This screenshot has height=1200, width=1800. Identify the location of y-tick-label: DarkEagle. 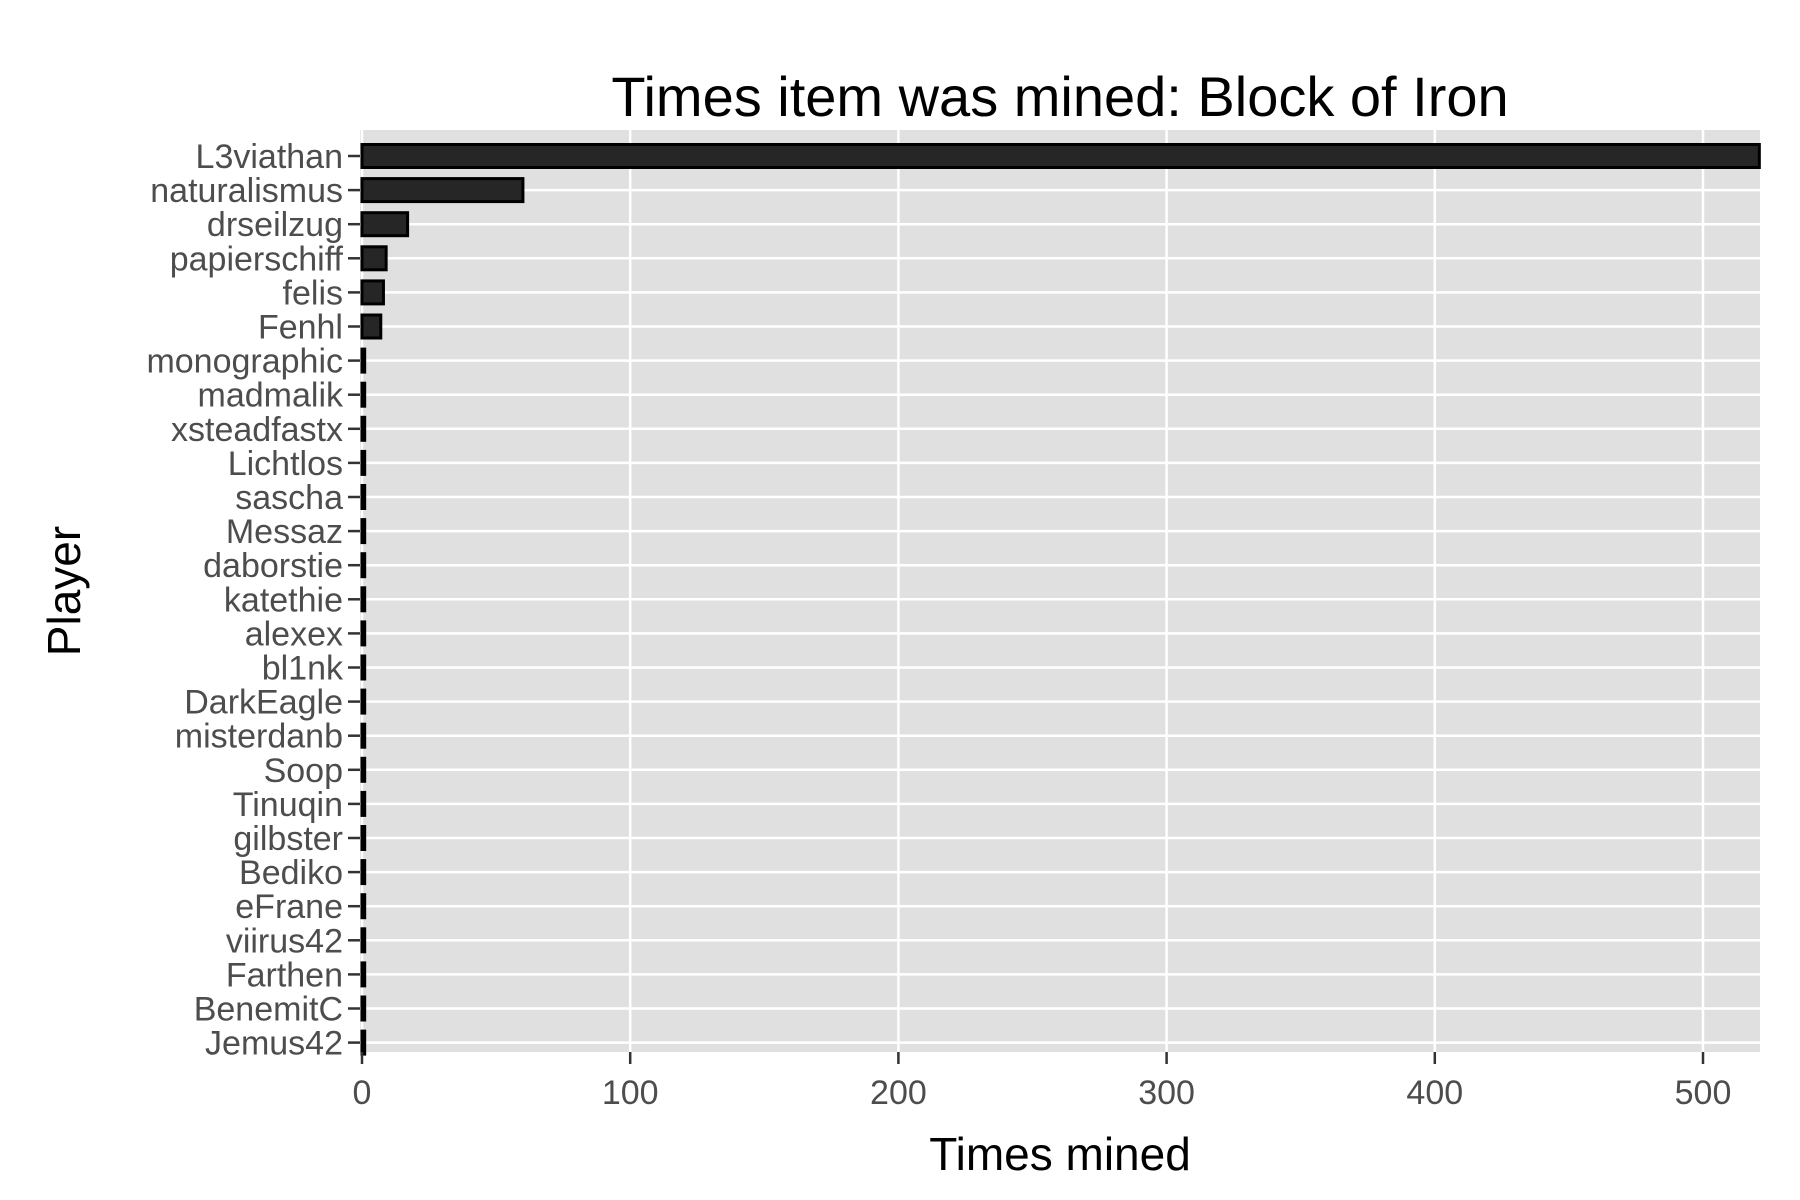
(263, 703).